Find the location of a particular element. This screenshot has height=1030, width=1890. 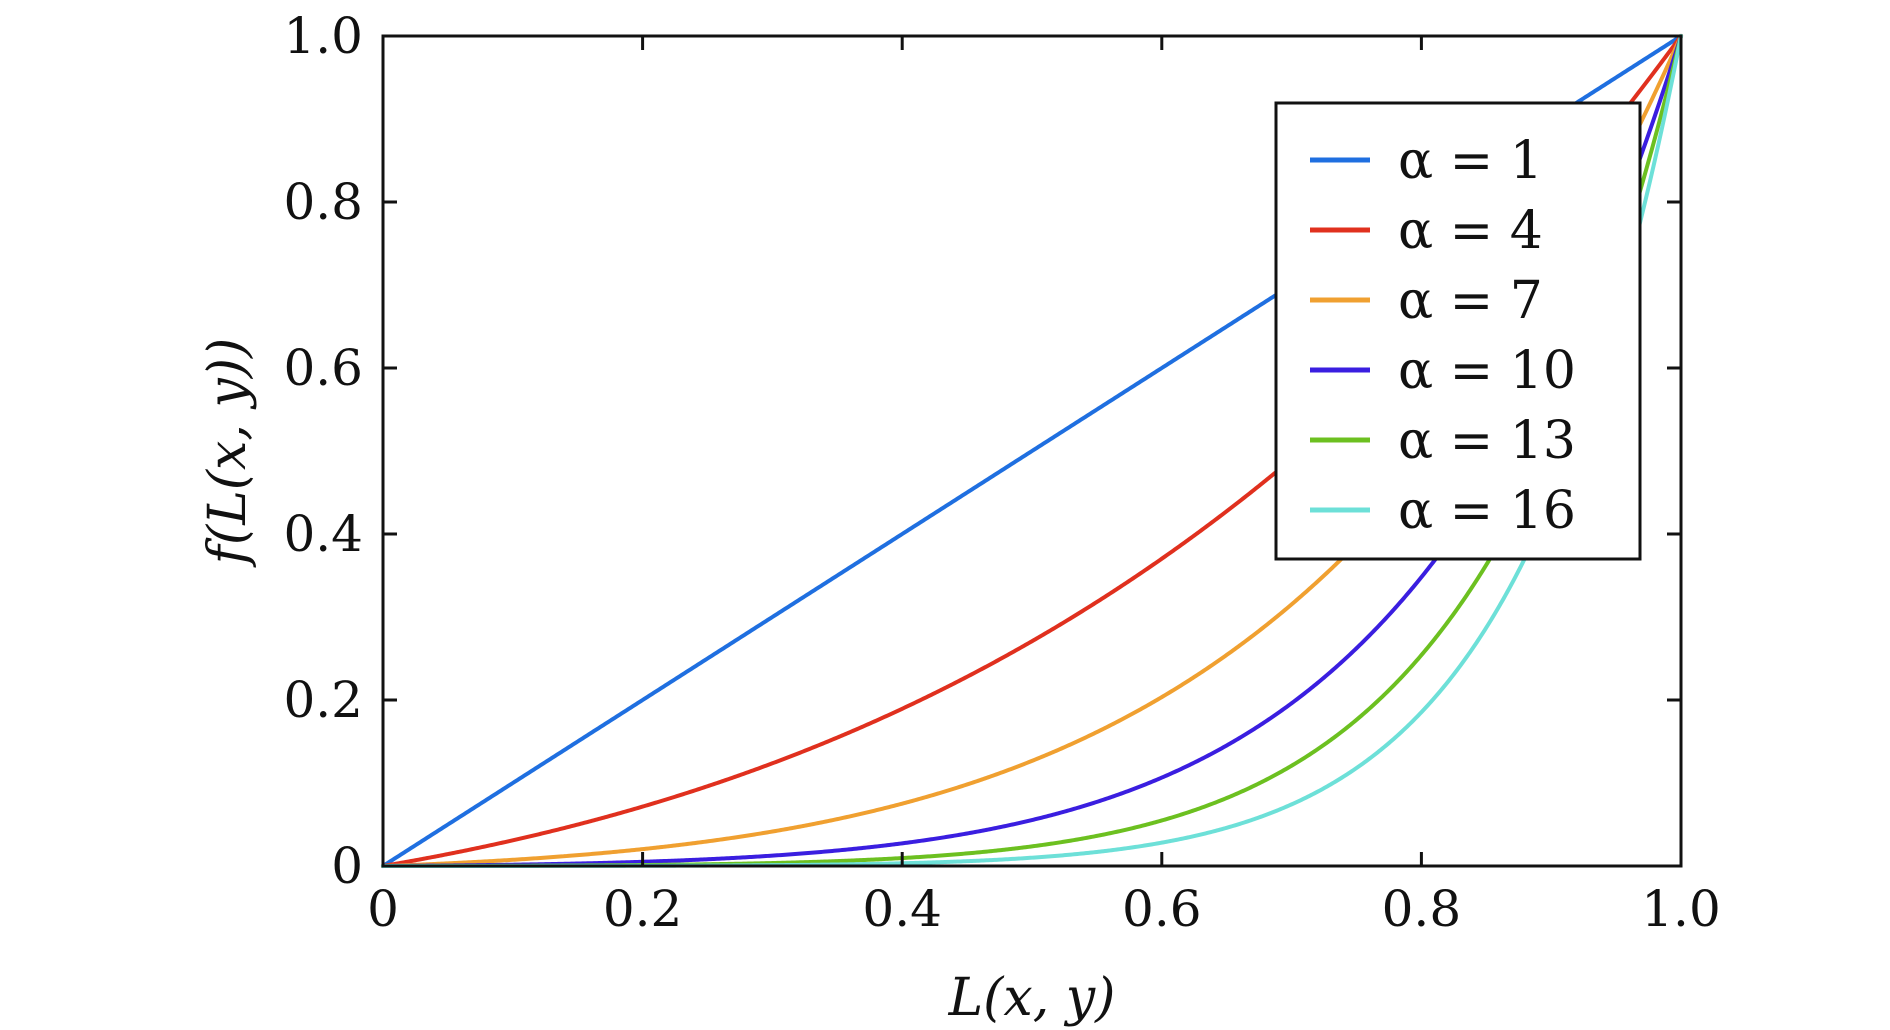

legend-box is located at coordinates (1458, 331).